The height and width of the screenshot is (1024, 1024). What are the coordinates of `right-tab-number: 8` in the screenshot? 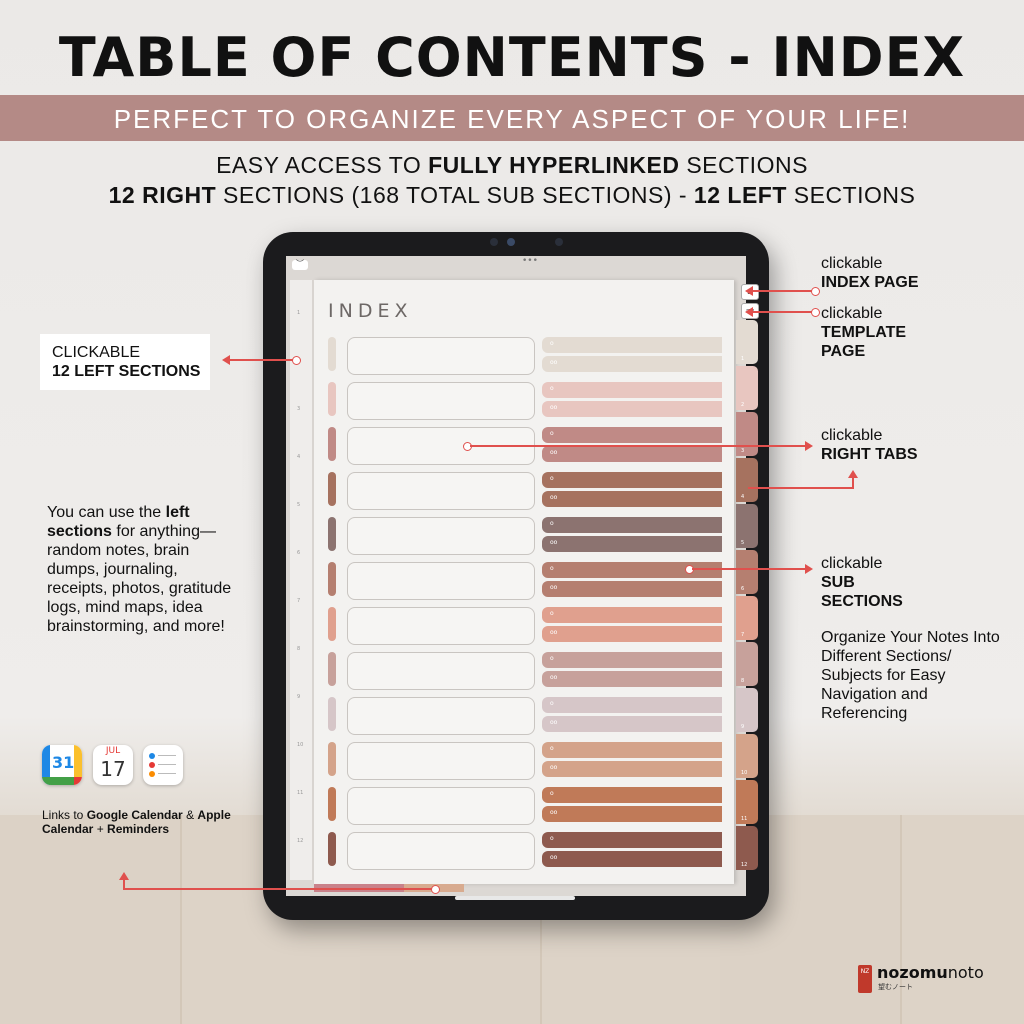 It's located at (743, 681).